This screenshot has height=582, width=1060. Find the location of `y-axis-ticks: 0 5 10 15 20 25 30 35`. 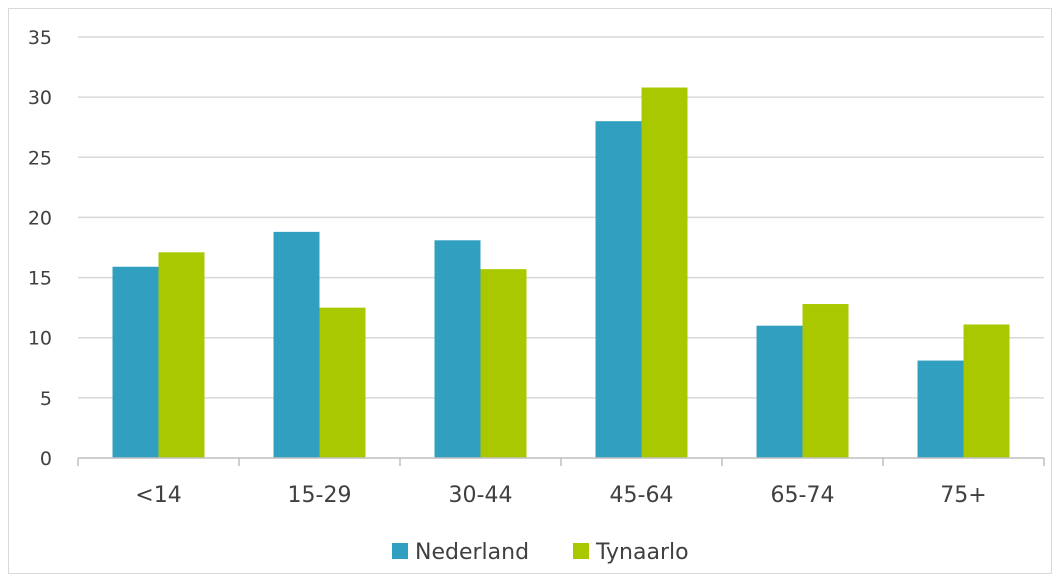

y-axis-ticks: 0 5 10 15 20 25 30 35 is located at coordinates (40, 248).